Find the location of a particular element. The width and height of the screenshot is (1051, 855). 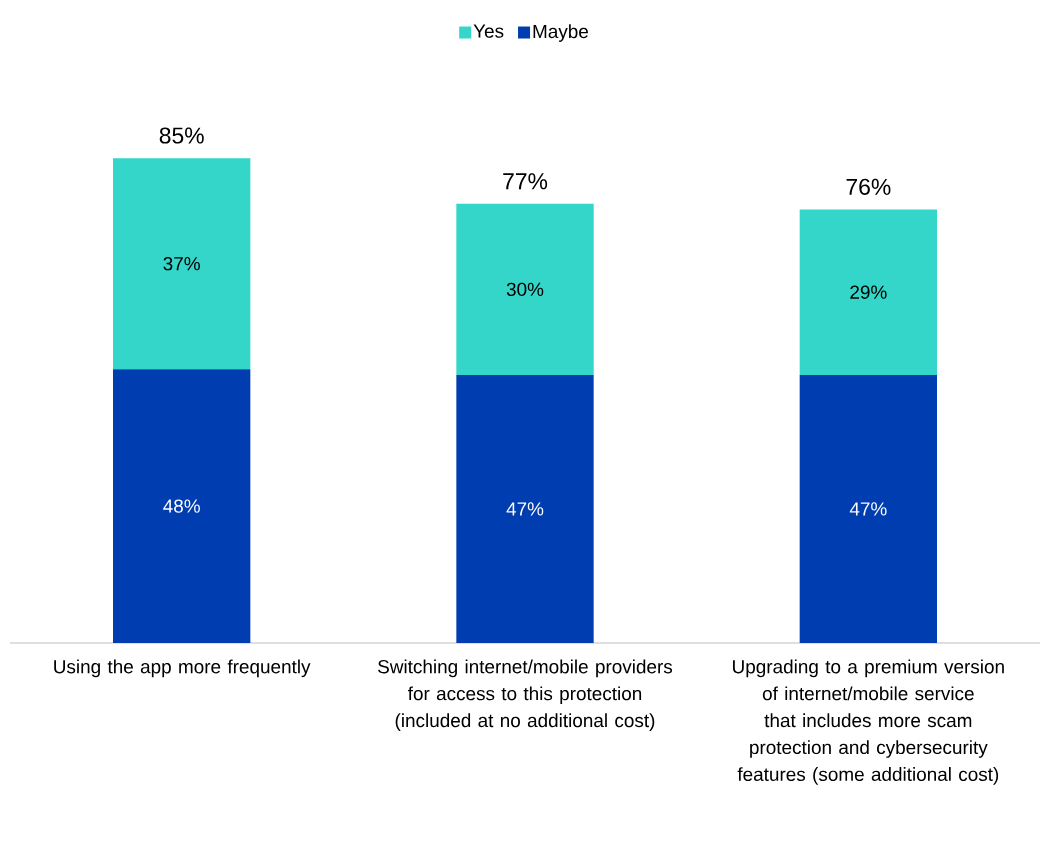

total-label: 77% is located at coordinates (525, 181).